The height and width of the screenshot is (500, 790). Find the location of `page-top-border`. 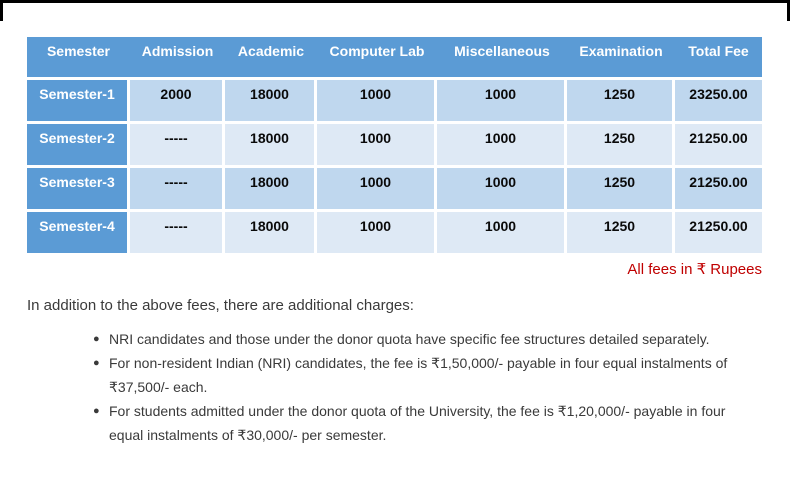

page-top-border is located at coordinates (395, 1).